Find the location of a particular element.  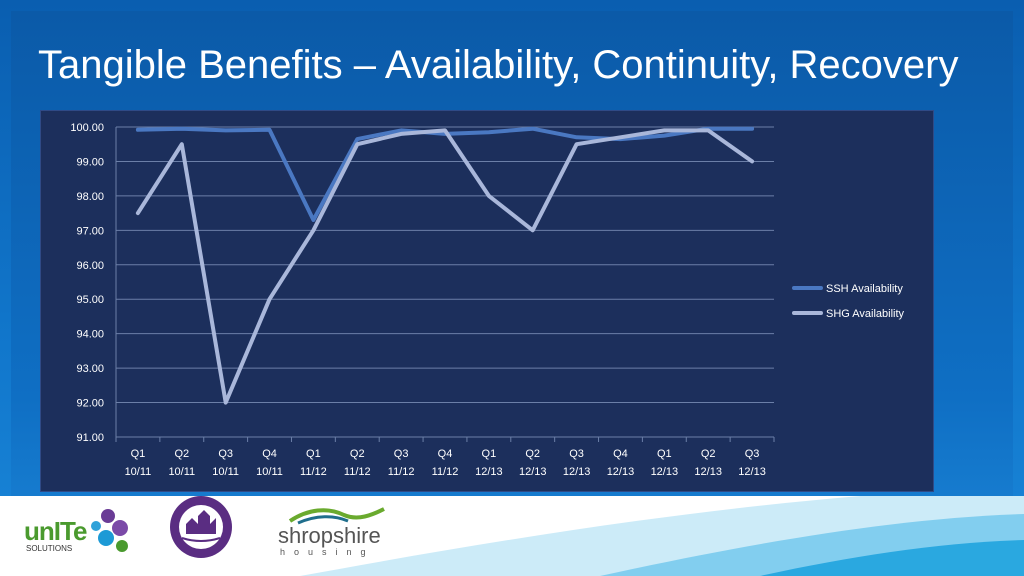

y-tick-label: 97.00 is located at coordinates (90, 231).